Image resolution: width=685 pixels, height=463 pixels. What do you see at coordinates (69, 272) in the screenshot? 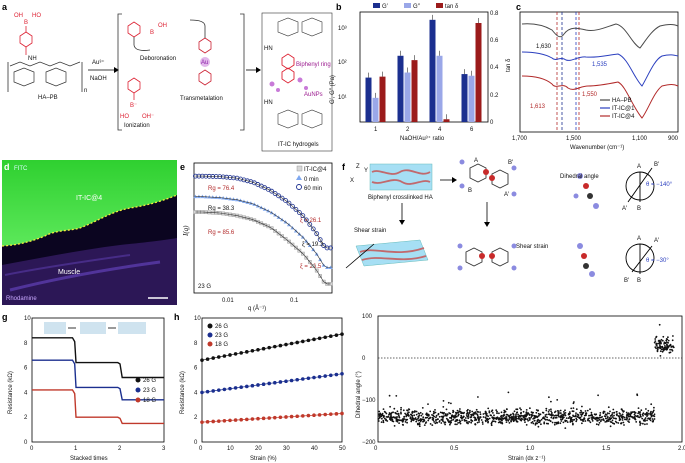
I see `d-muscle: Muscle` at bounding box center [69, 272].